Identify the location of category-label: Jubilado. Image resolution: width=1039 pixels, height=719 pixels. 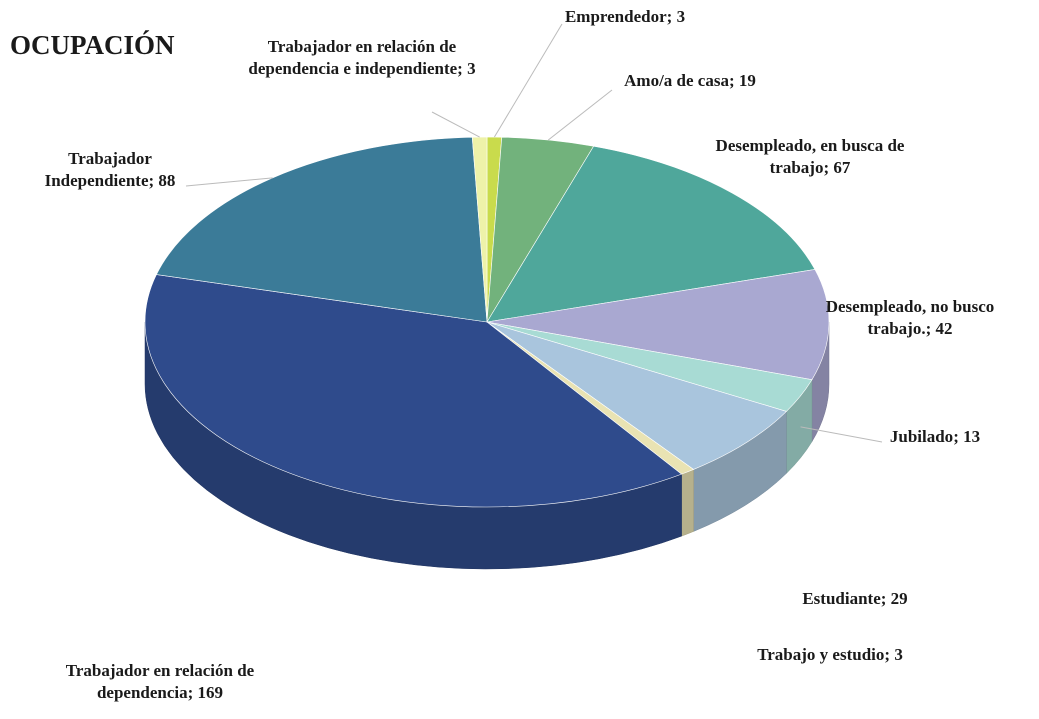
(921, 436).